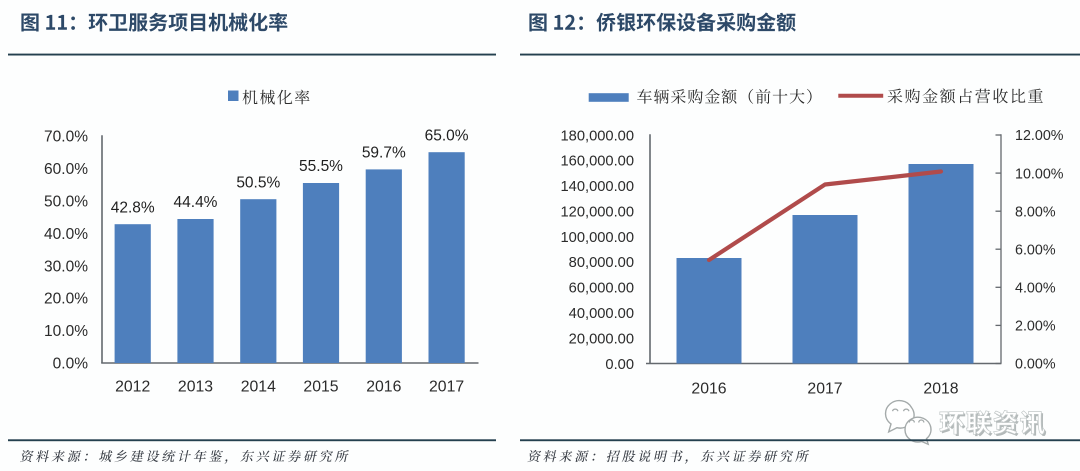  I want to click on svg-text: 120,000.00, so click(597, 213).